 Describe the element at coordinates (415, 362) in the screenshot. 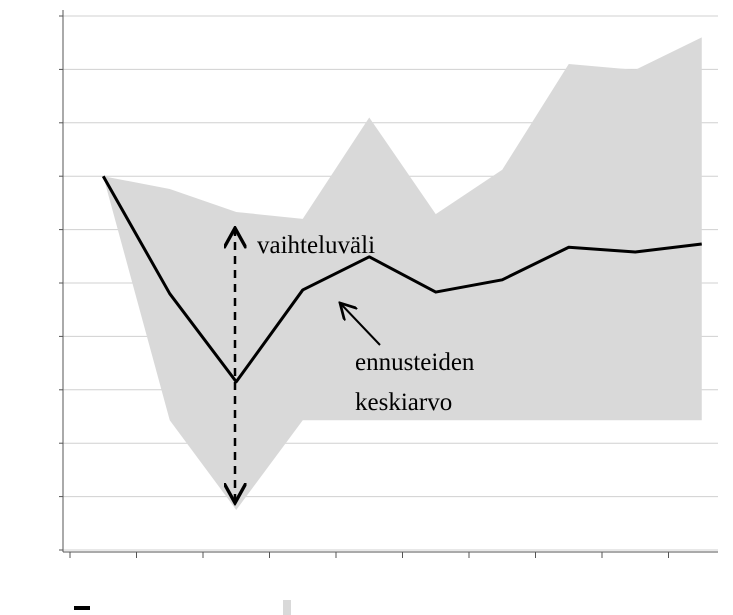

I see `annotation: ennusteiden` at that location.